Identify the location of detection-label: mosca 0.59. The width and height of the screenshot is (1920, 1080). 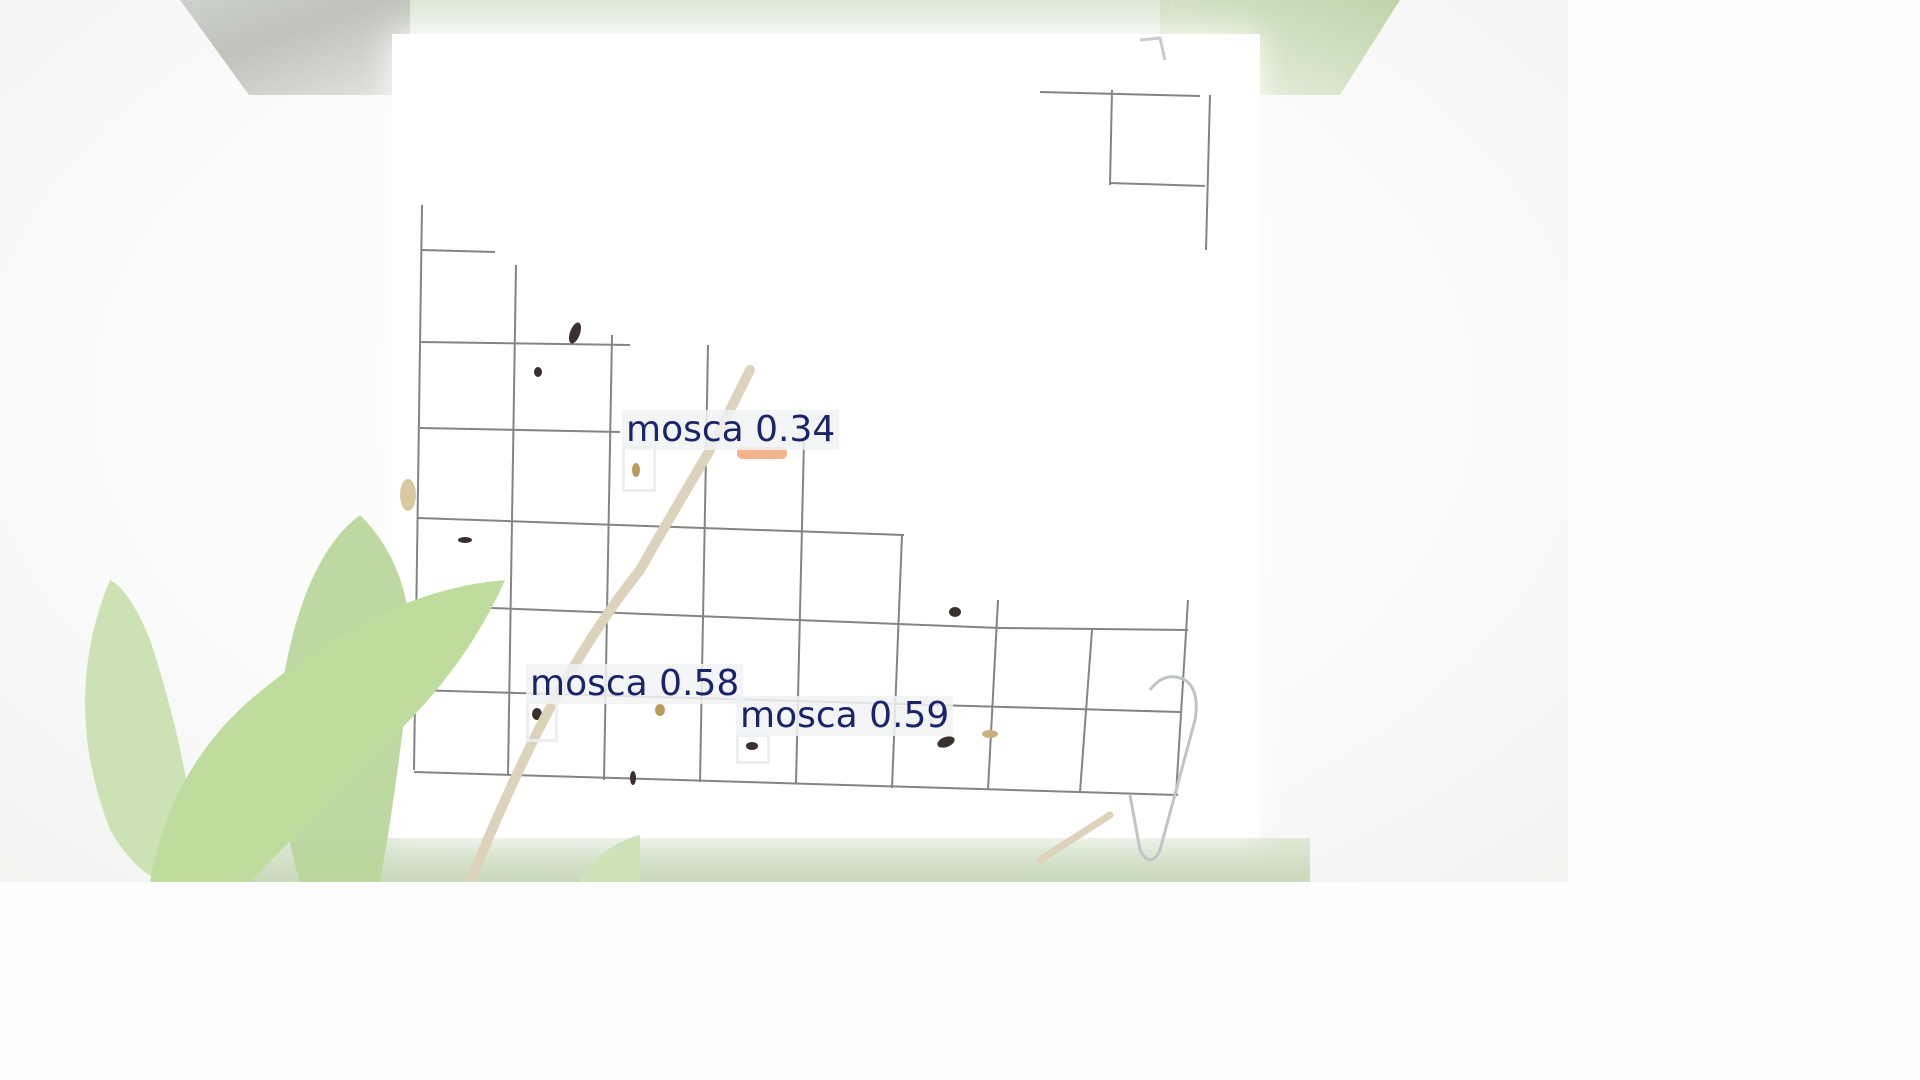
(845, 716).